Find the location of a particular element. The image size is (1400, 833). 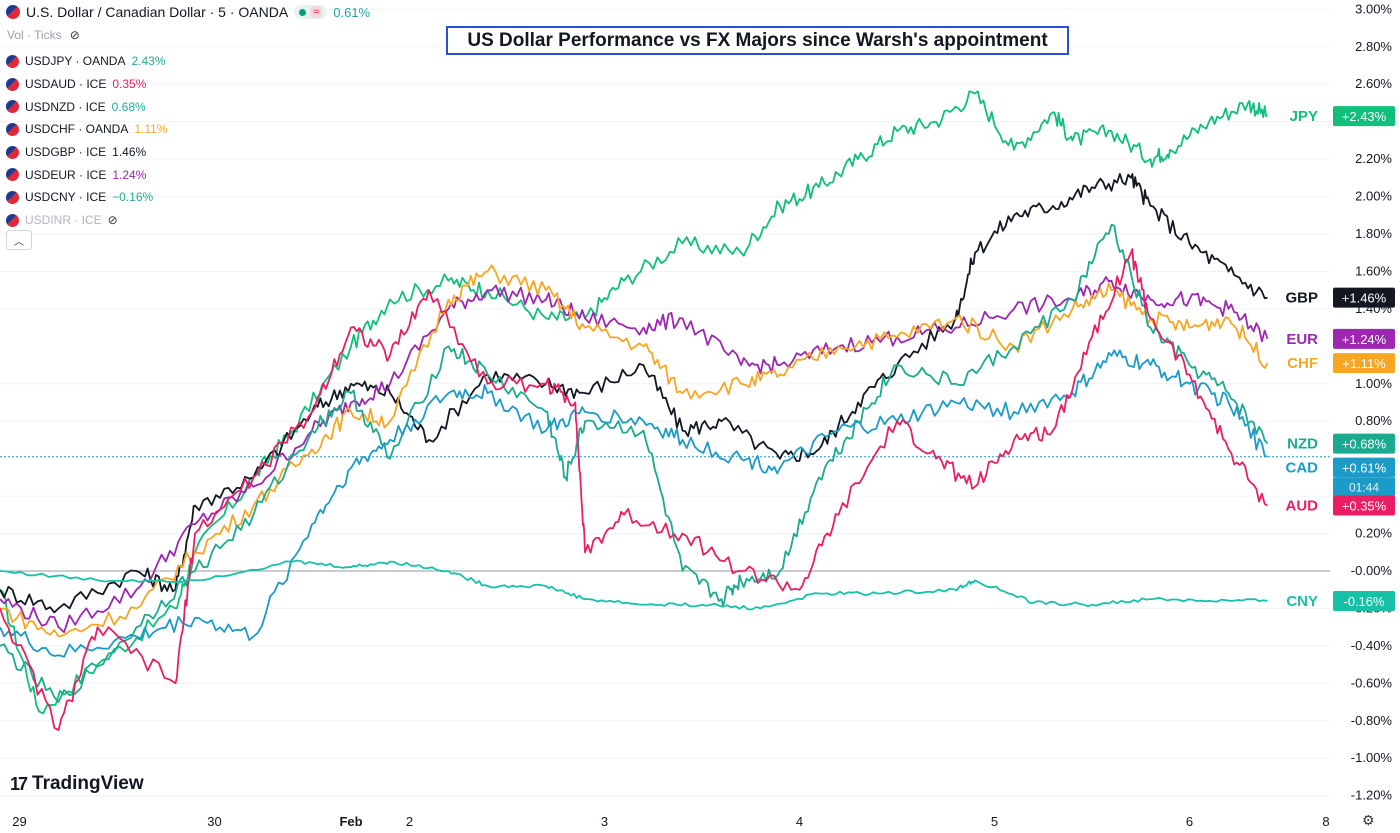

legend-row: USDGBP · ICE 1.46% is located at coordinates (86, 152).